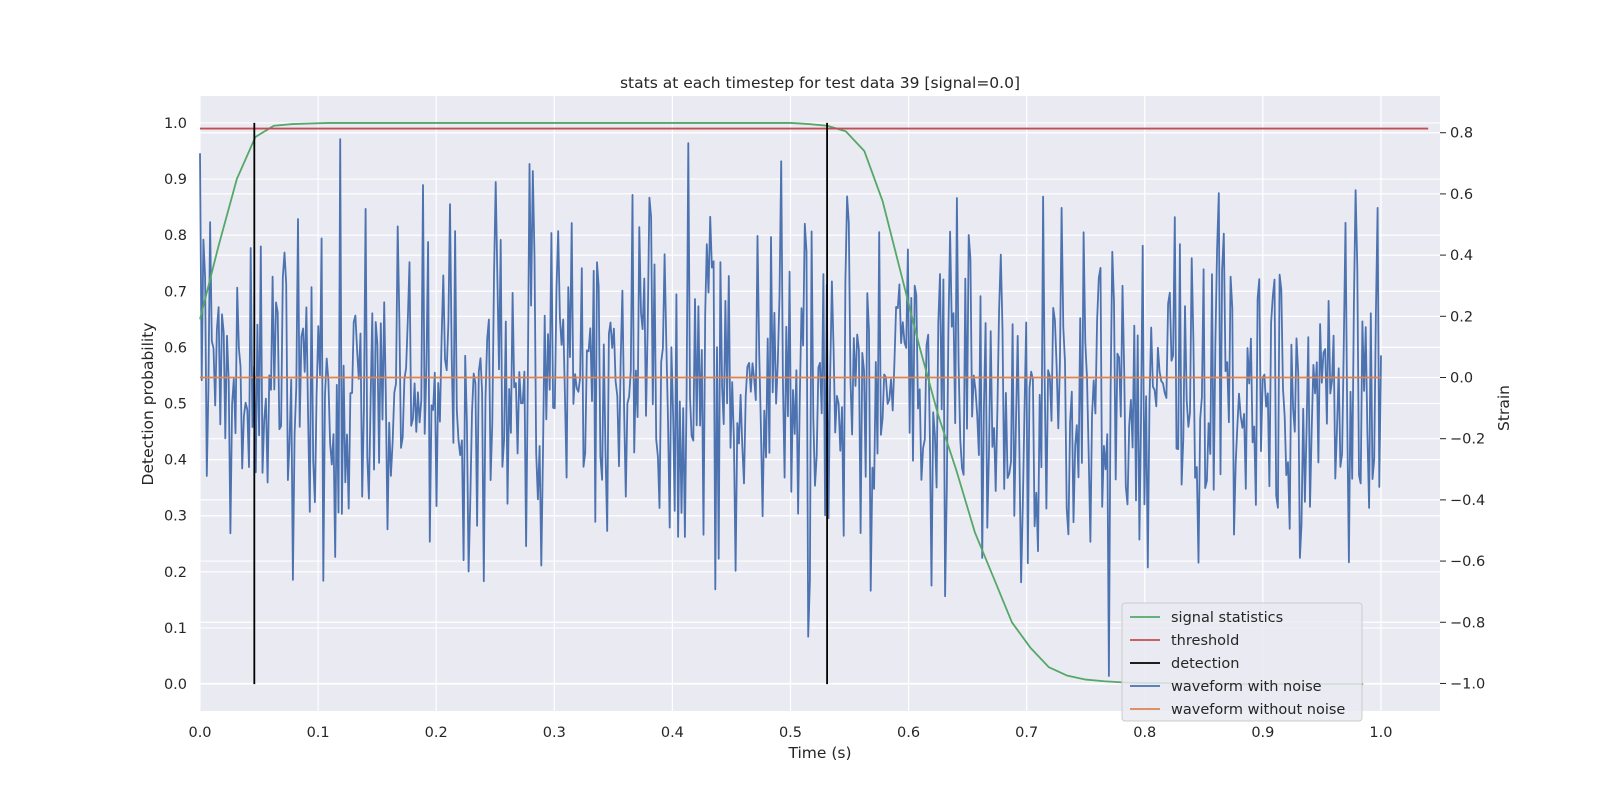 The image size is (1600, 800). What do you see at coordinates (1461, 195) in the screenshot?
I see `y2-tick-label-8: 0.6` at bounding box center [1461, 195].